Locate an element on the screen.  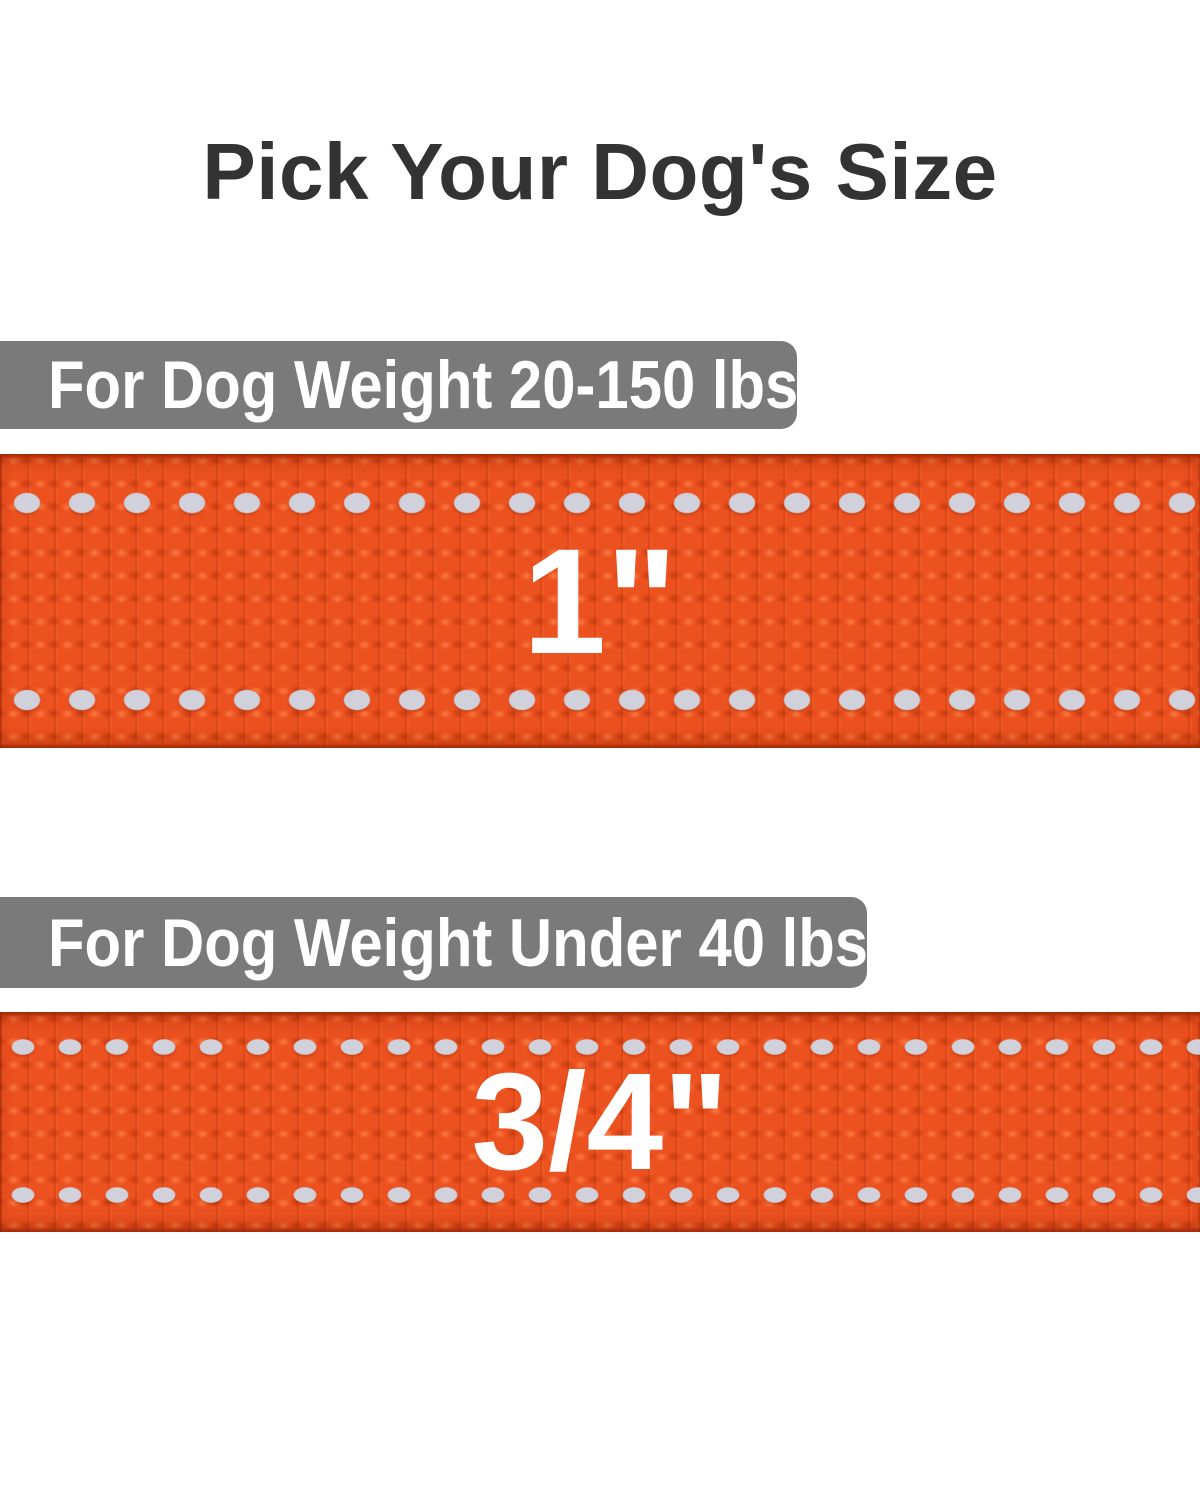
weight-range-label: For Dog Weight Under 40 lbs is located at coordinates (457, 942).